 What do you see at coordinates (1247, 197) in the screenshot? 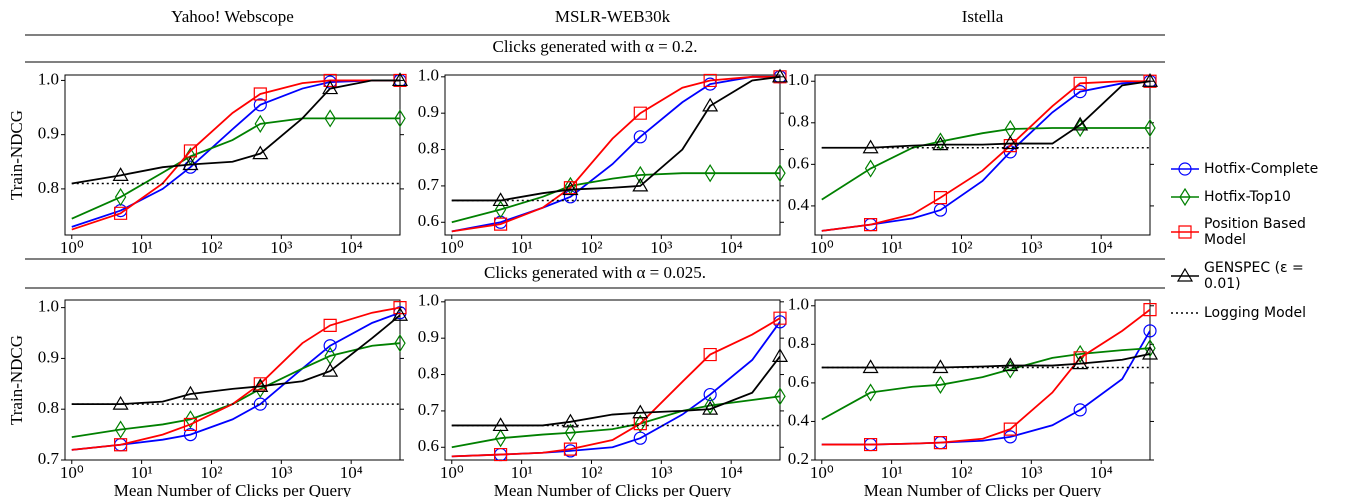
I see `legend-label: Hotfix-Top10` at bounding box center [1247, 197].